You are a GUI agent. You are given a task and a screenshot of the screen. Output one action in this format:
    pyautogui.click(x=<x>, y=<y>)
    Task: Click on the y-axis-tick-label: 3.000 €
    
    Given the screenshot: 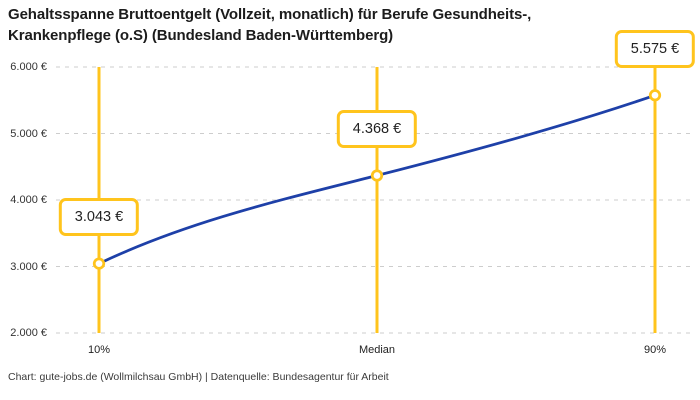 What is the action you would take?
    pyautogui.click(x=28, y=266)
    